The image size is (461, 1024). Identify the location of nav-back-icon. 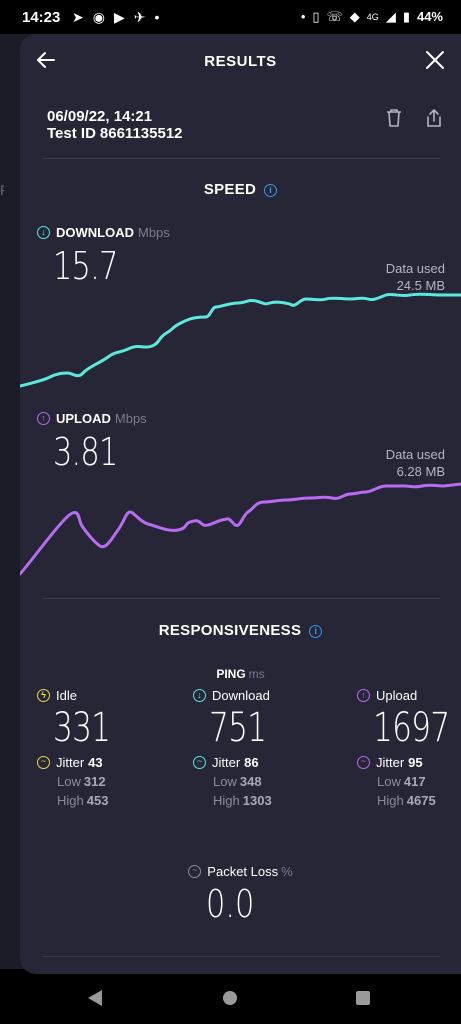
(95, 998).